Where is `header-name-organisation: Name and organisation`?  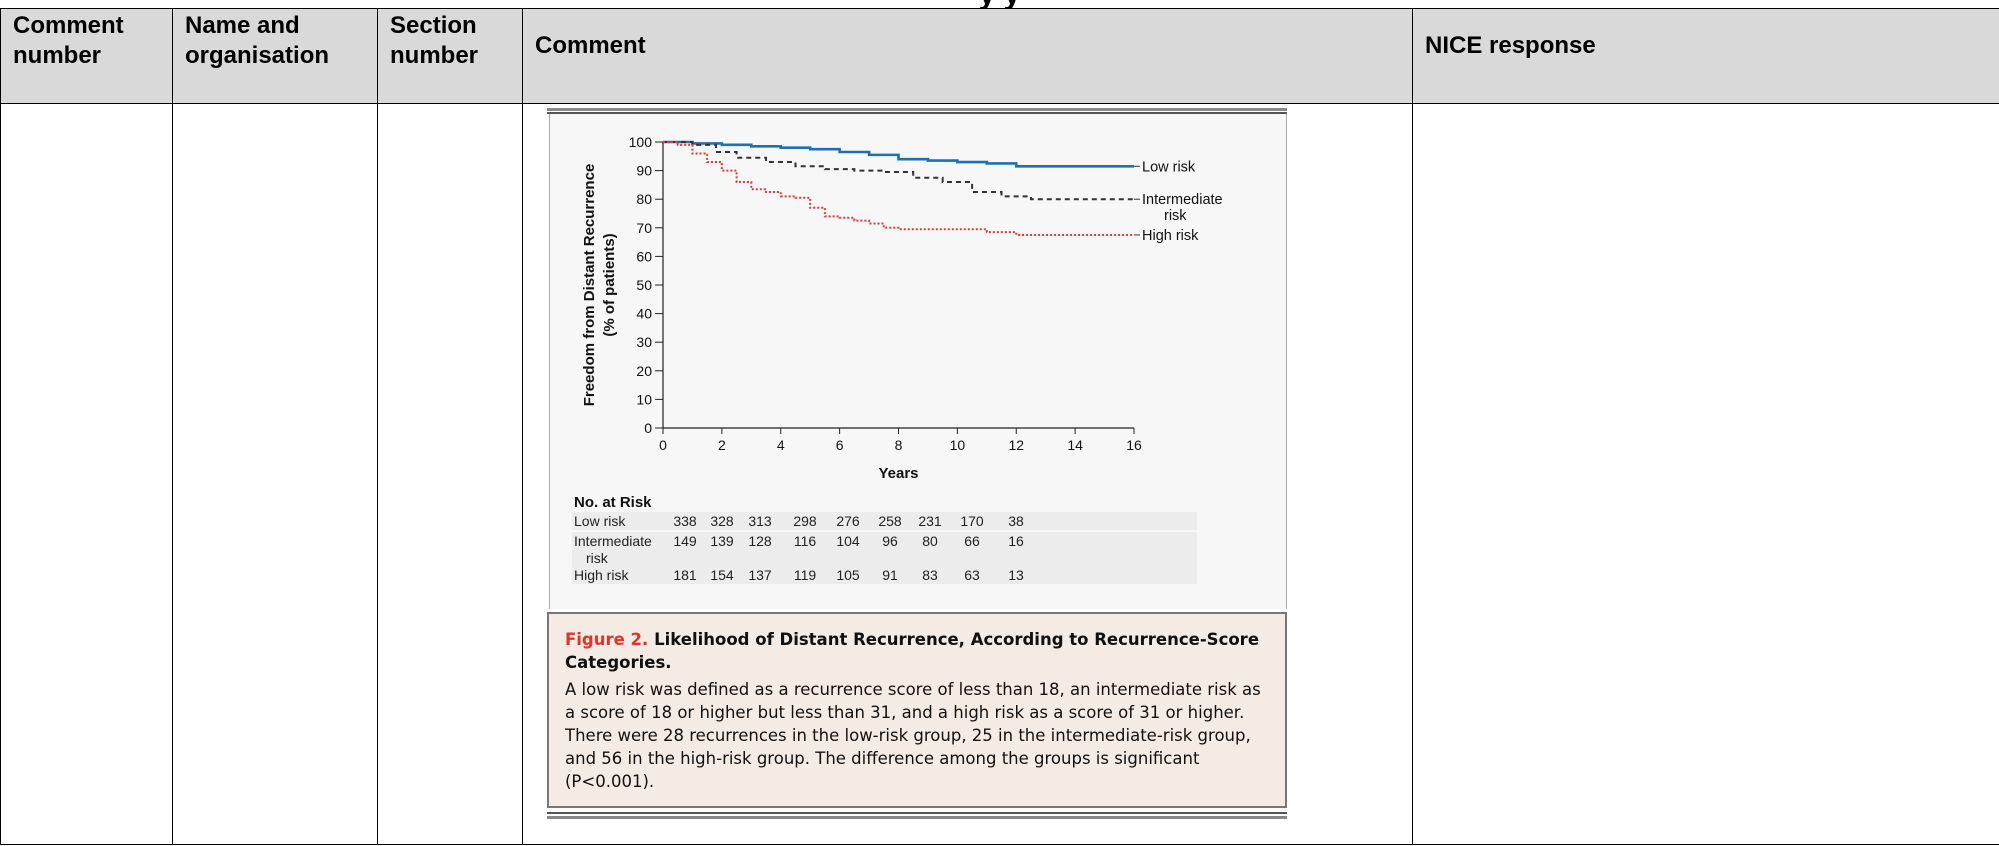
header-name-organisation: Name and organisation is located at coordinates (275, 56).